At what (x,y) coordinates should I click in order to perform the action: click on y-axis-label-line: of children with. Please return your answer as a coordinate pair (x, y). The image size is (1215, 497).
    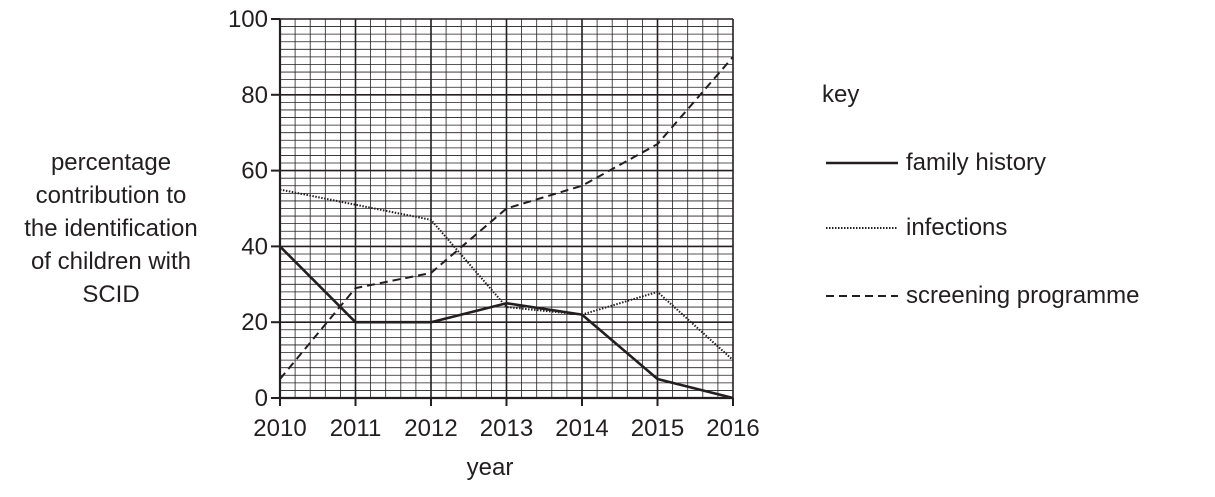
    Looking at the image, I should click on (111, 261).